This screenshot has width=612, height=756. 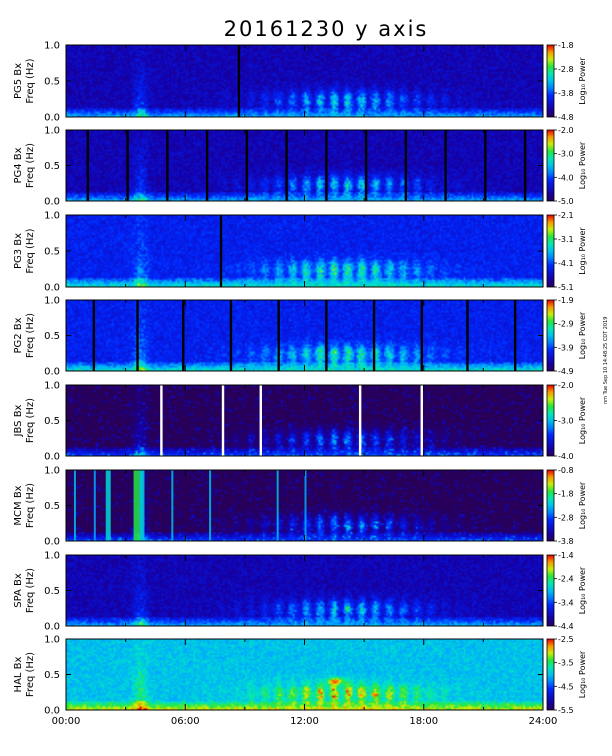 I want to click on x-tick-label: 24:00, so click(x=543, y=721).